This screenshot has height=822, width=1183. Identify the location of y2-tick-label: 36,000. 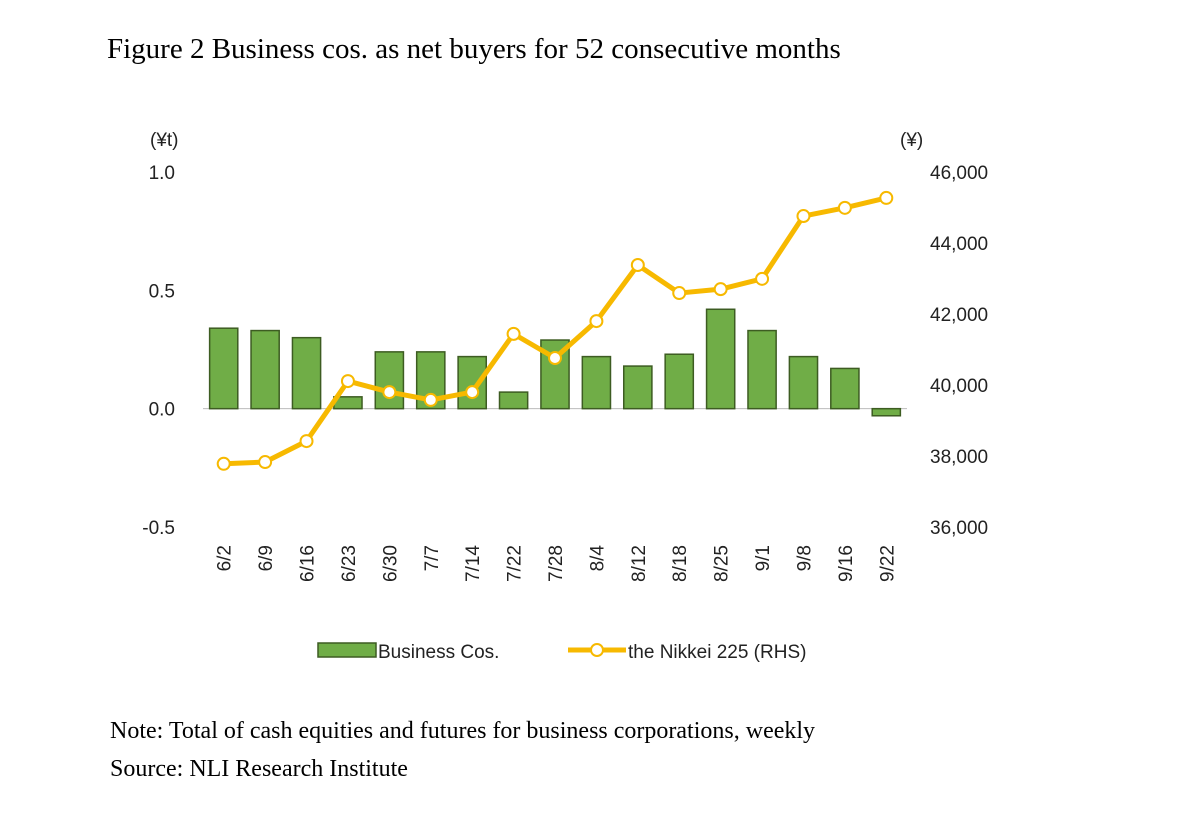
(959, 528).